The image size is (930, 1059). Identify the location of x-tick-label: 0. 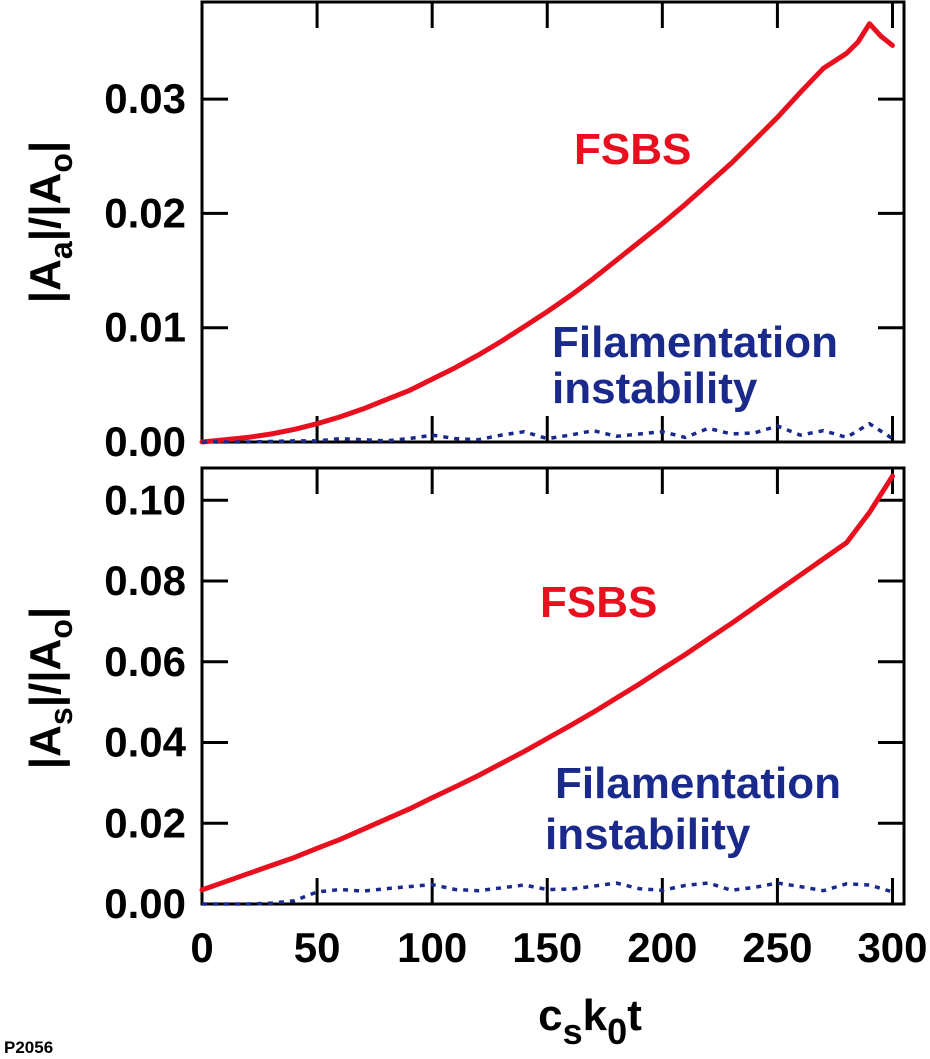
(201, 947).